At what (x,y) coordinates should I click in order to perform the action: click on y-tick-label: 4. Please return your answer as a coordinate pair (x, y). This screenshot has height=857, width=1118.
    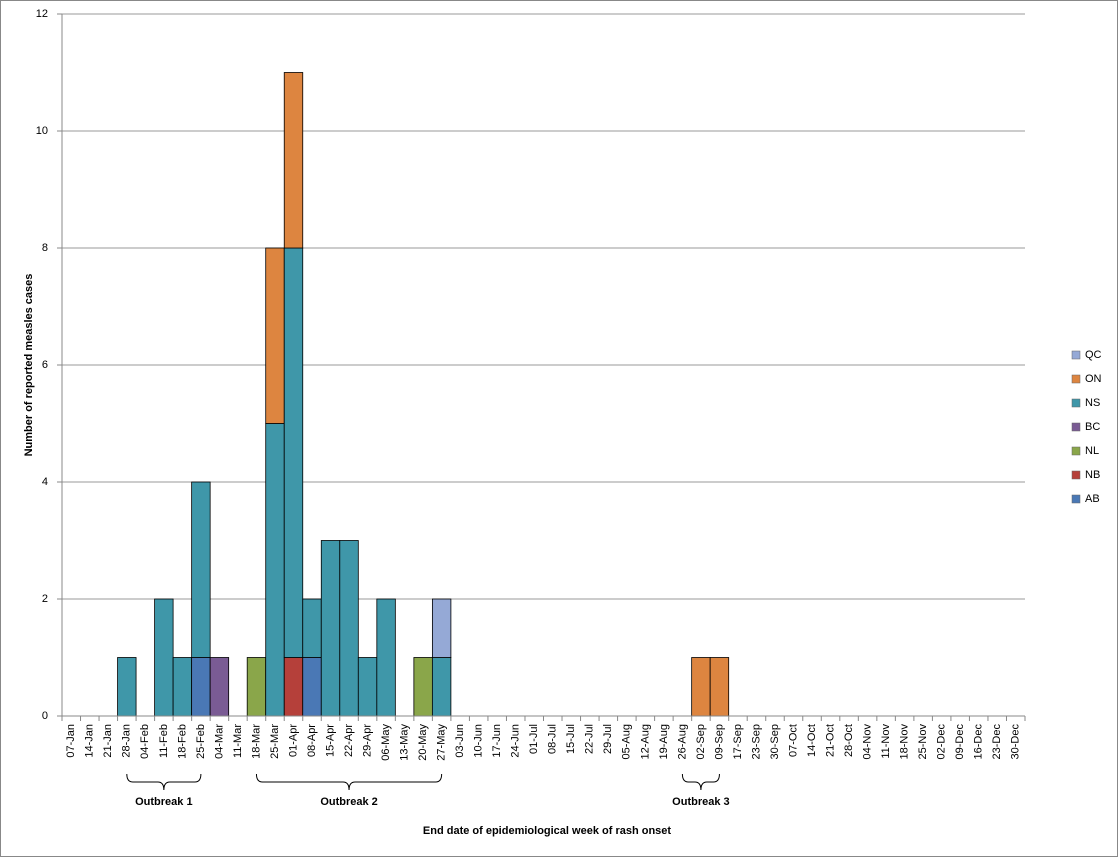
    Looking at the image, I should click on (45, 482).